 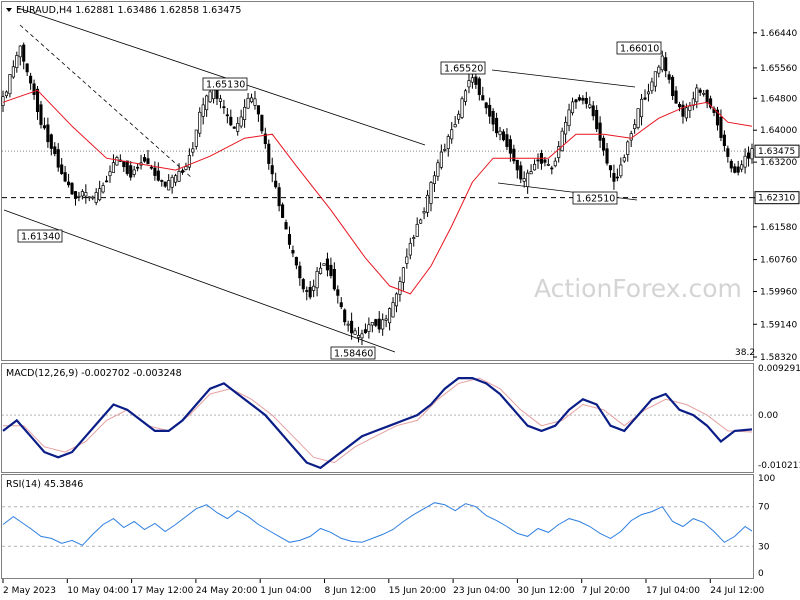 I want to click on macd-signal-line, so click(x=378, y=420).